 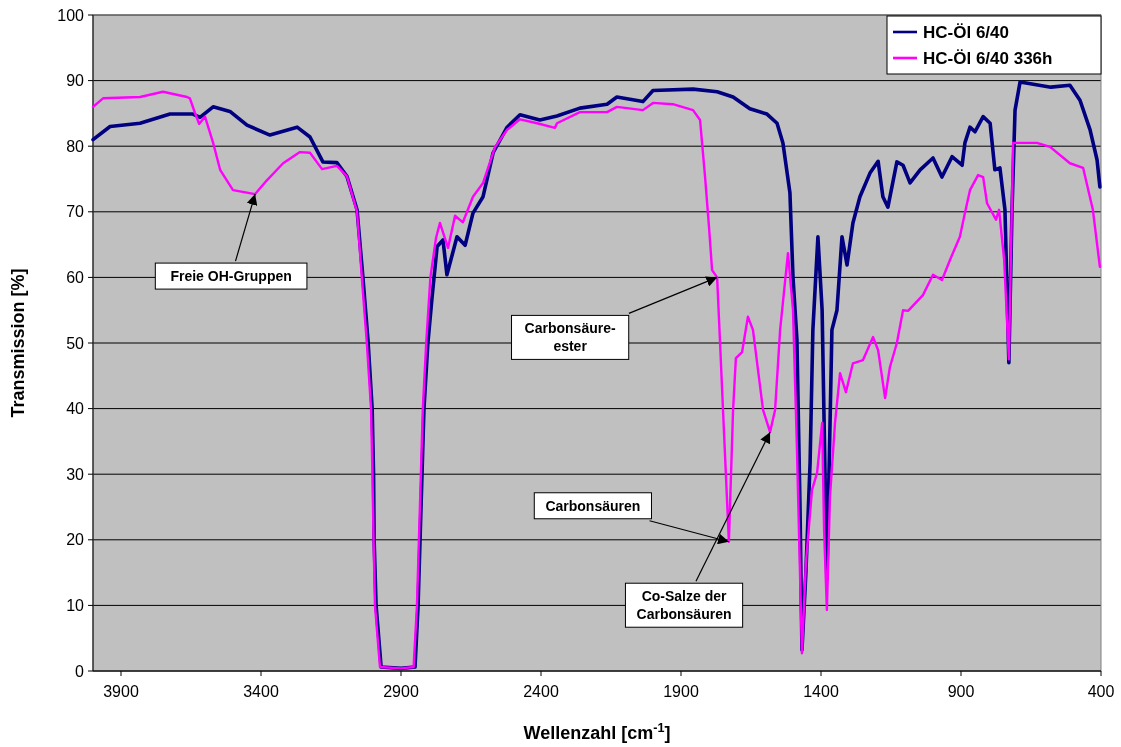 I want to click on x-tick-label: 400, so click(x=1101, y=691).